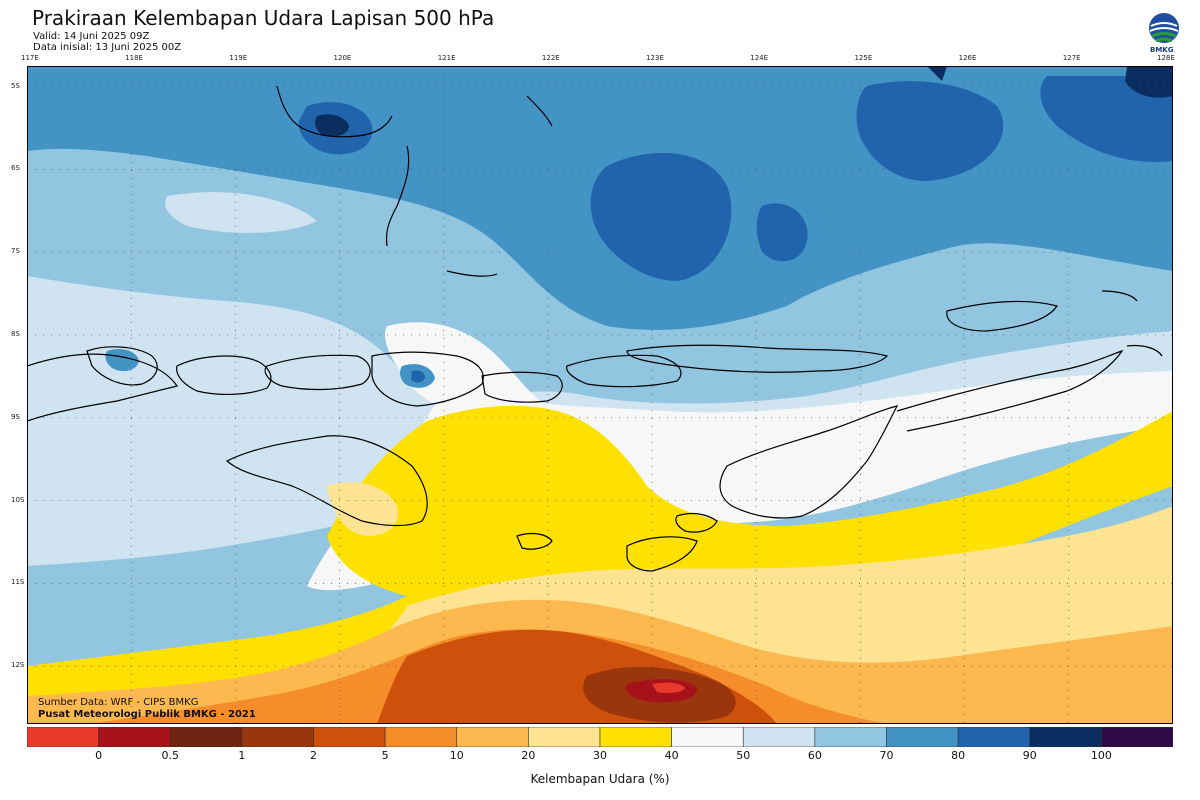 This screenshot has width=1200, height=800. Describe the element at coordinates (600, 779) in the screenshot. I see `legend-title: Kelembapan Udara (%)` at that location.